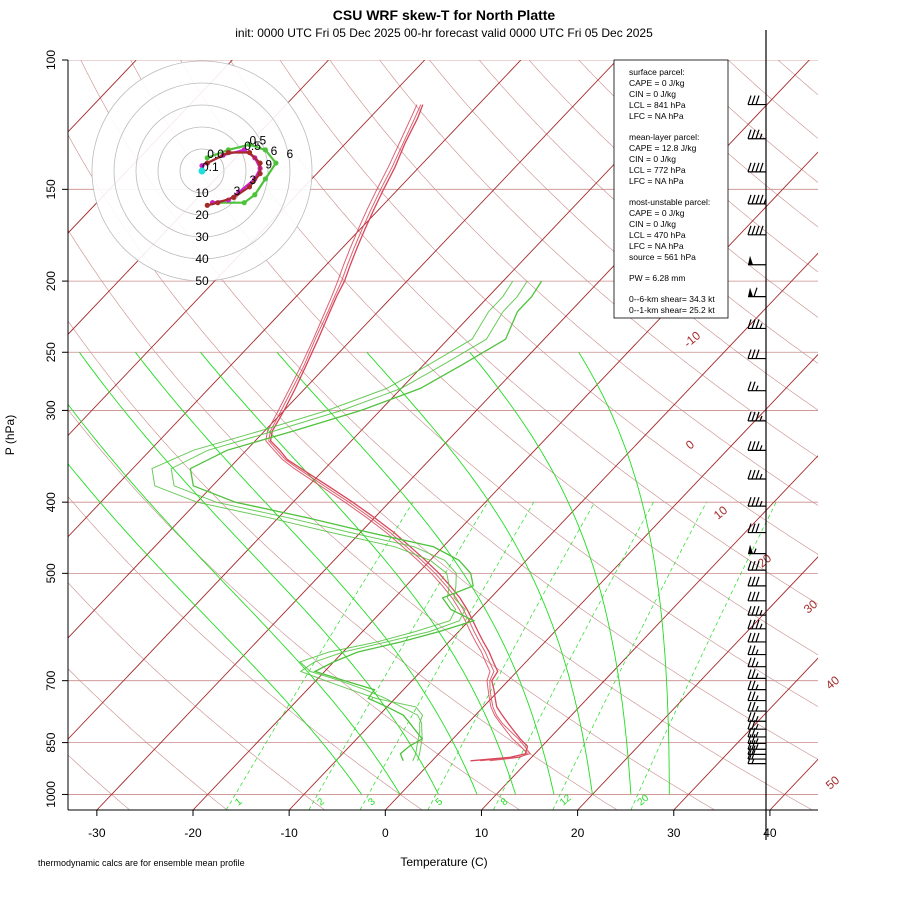 The height and width of the screenshot is (900, 900). I want to click on x-tick-label: -30, so click(97, 833).